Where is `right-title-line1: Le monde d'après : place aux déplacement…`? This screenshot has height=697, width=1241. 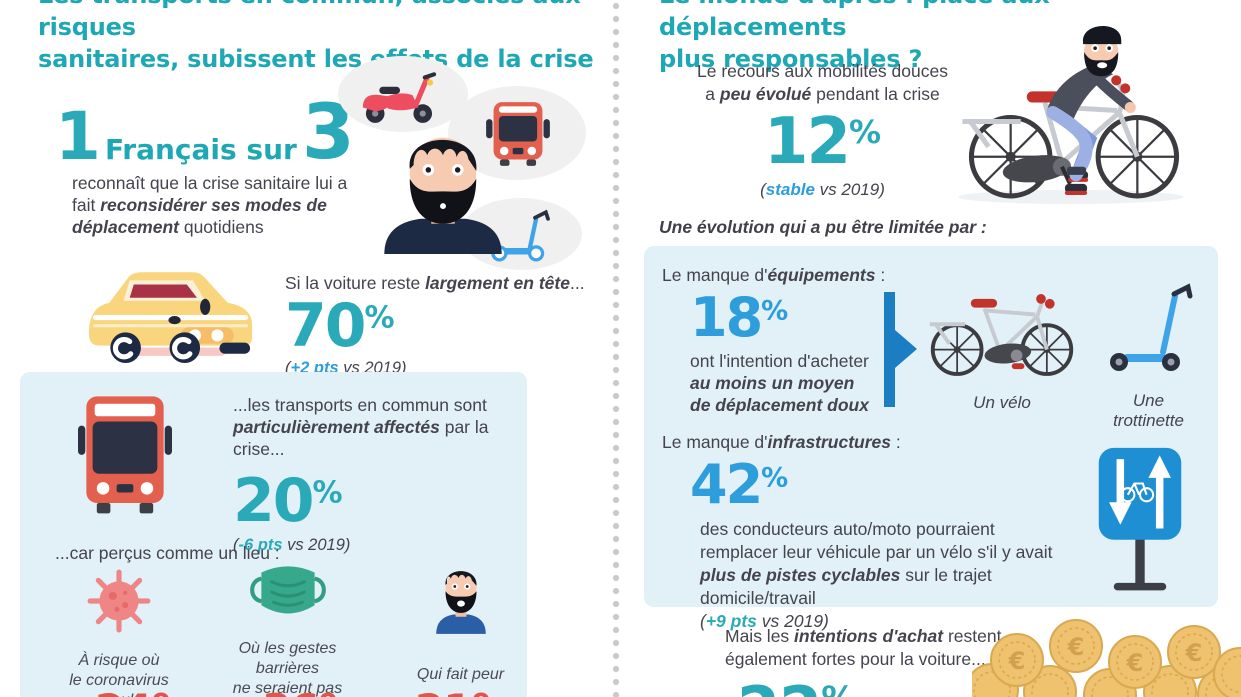 right-title-line1: Le monde d'après : place aux déplacement… is located at coordinates (854, 20).